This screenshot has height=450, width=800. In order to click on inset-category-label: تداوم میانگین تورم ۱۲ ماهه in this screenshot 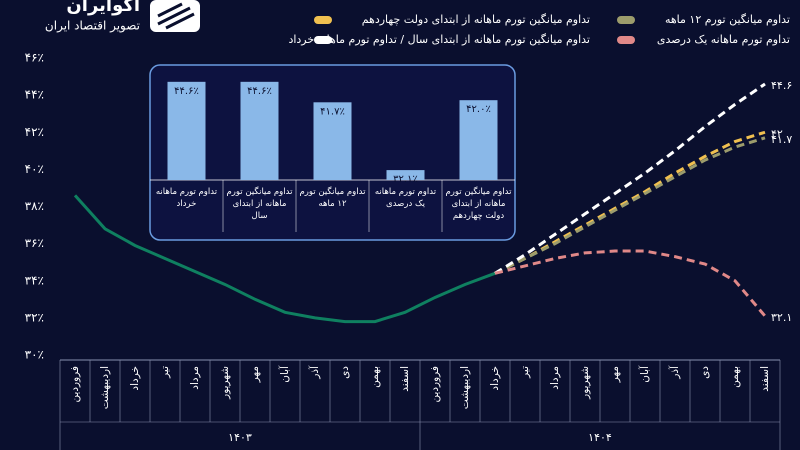, I will do `click(332, 198)`.